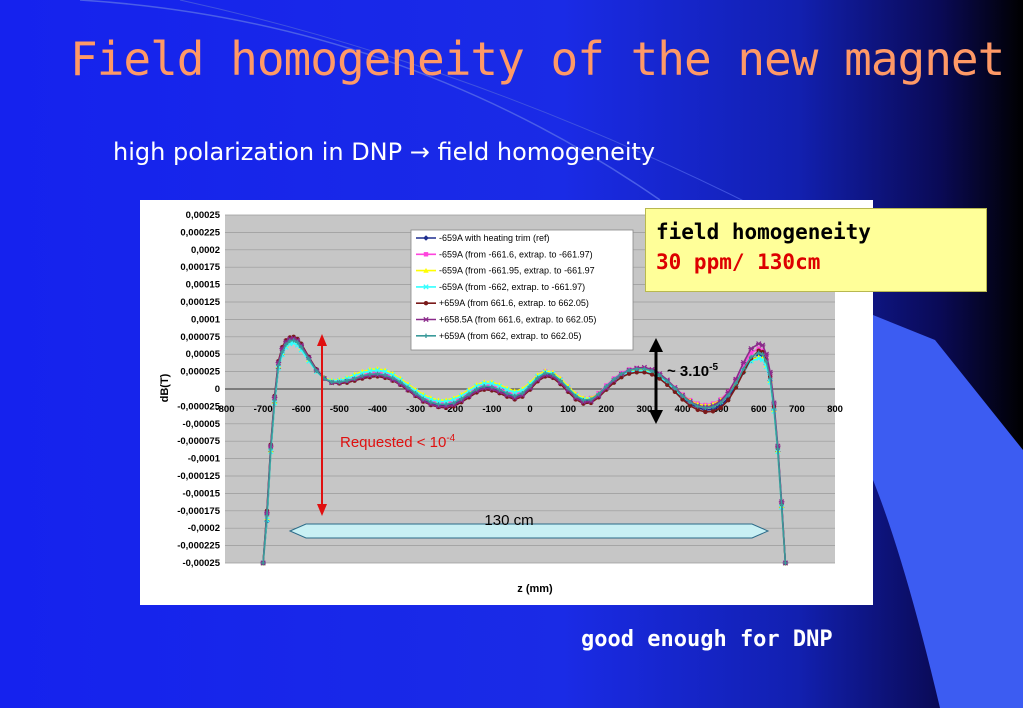 This screenshot has width=1023, height=708. Describe the element at coordinates (644, 409) in the screenshot. I see `x-tick-label: 300` at that location.